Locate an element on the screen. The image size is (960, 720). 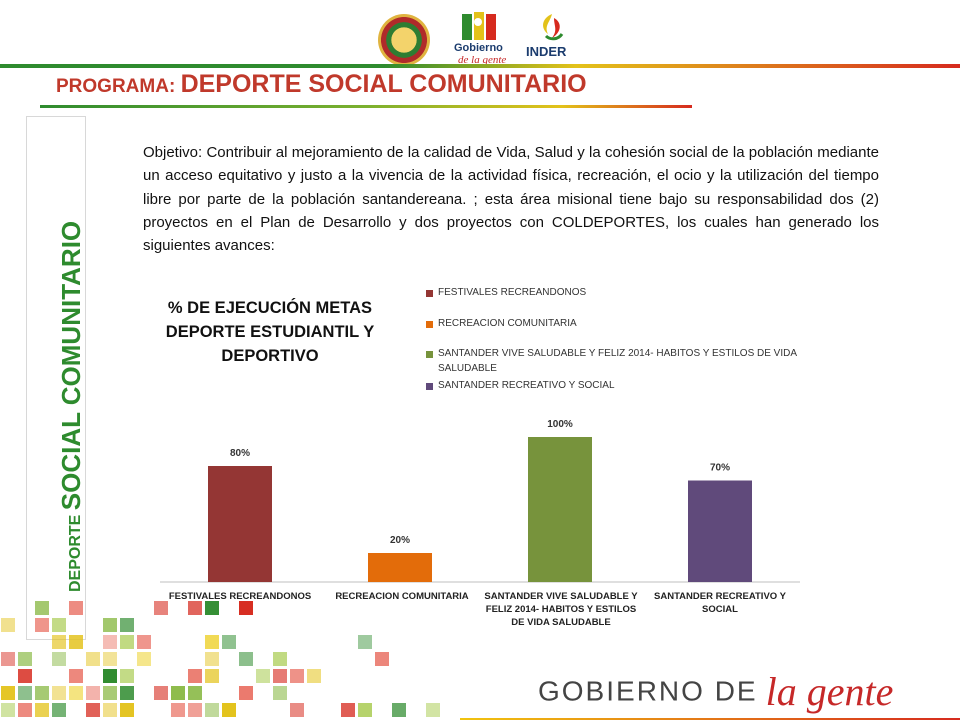
header-logos: Gobierno de la gente INDER is located at coordinates (485, 38).